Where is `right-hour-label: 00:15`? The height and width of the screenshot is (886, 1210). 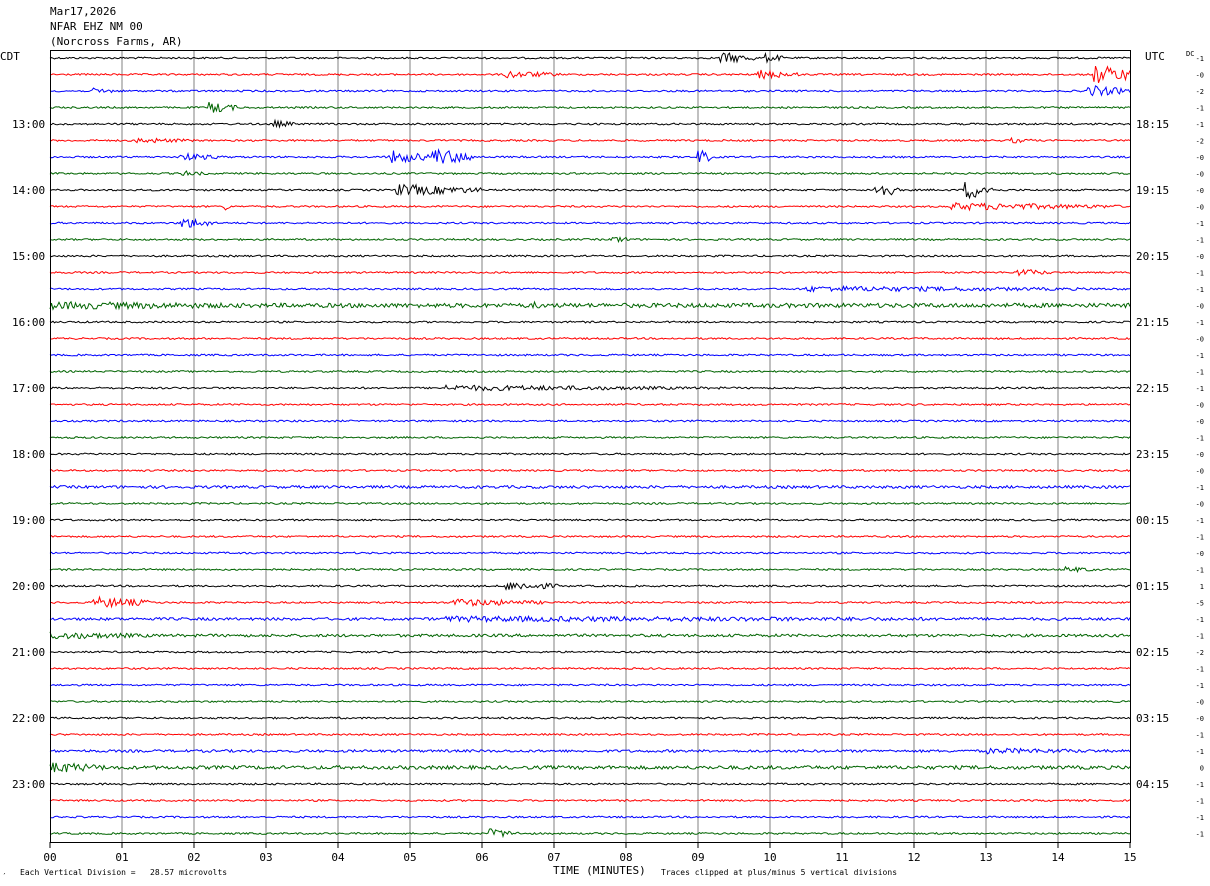 right-hour-label: 00:15 is located at coordinates (1152, 520).